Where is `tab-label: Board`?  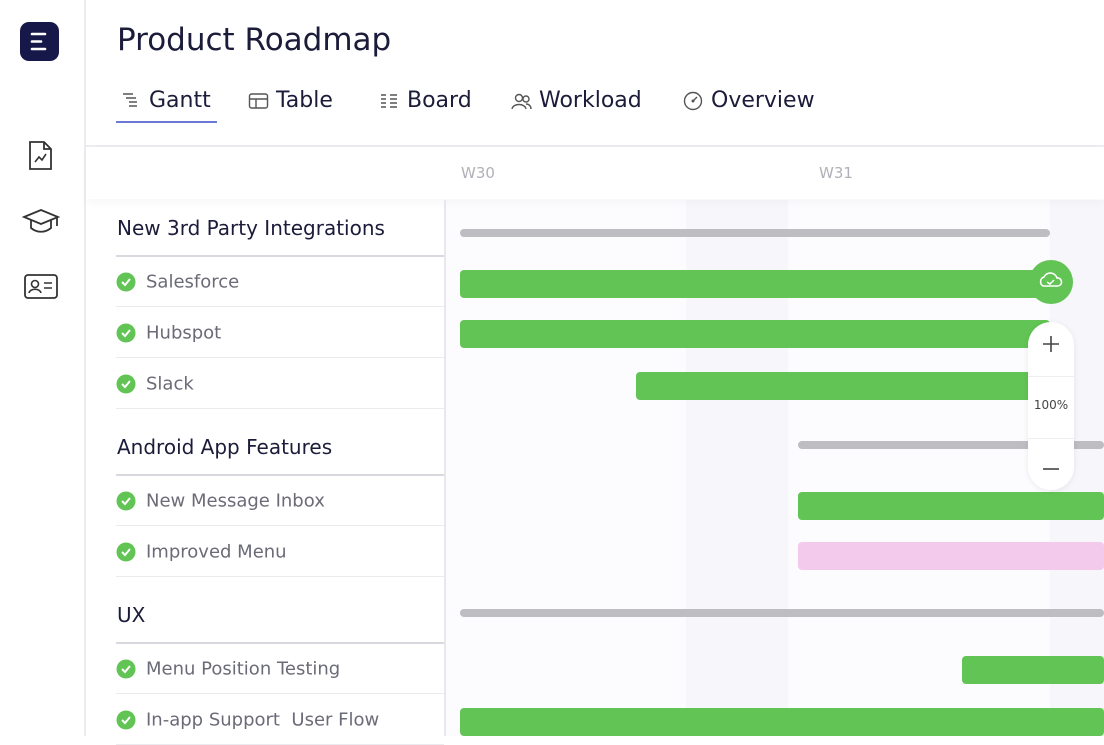
tab-label: Board is located at coordinates (439, 100).